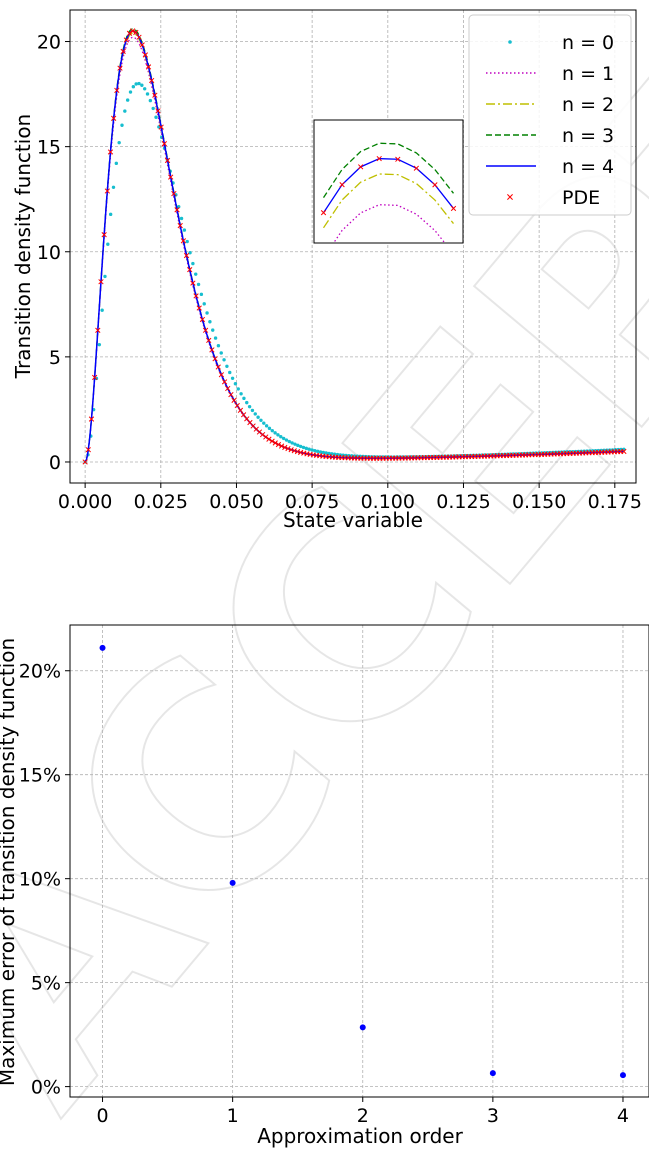 The width and height of the screenshot is (649, 1149). Describe the element at coordinates (49, 148) in the screenshot. I see `y-tick-label: 15` at that location.